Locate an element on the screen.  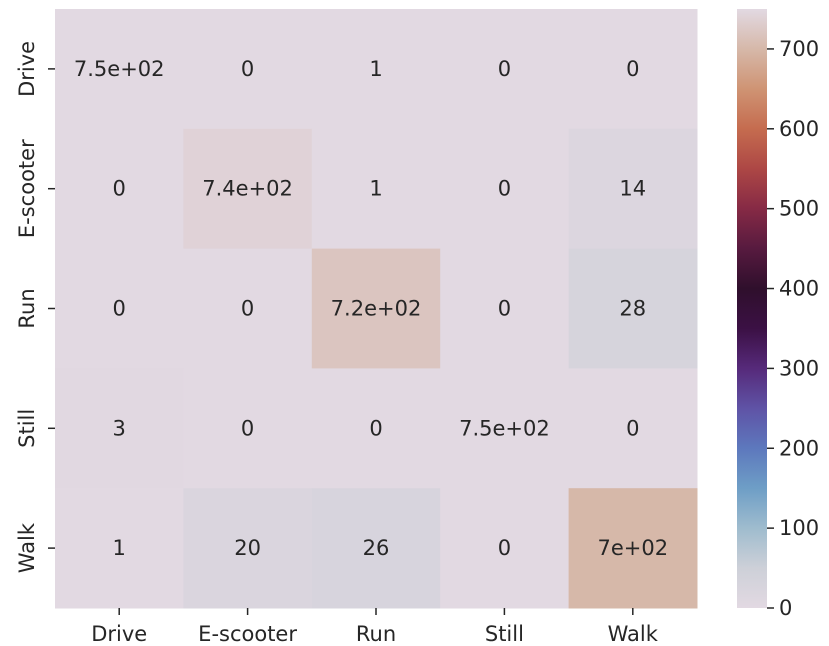
x-tick-label: Walk is located at coordinates (633, 634).